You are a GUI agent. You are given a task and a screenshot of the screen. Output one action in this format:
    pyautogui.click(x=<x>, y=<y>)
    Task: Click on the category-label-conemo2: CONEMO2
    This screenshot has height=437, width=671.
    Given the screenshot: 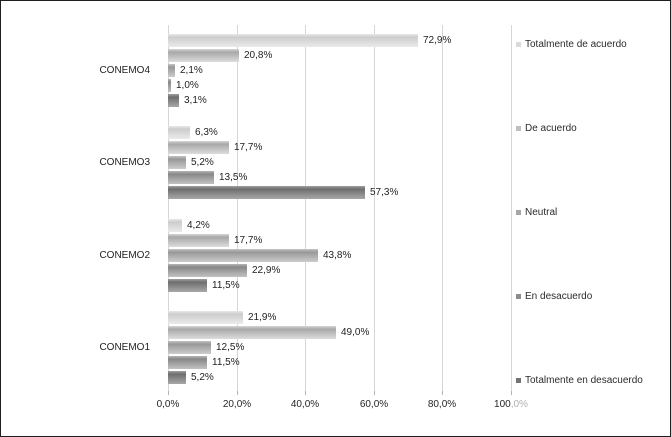 What is the action you would take?
    pyautogui.click(x=124, y=255)
    